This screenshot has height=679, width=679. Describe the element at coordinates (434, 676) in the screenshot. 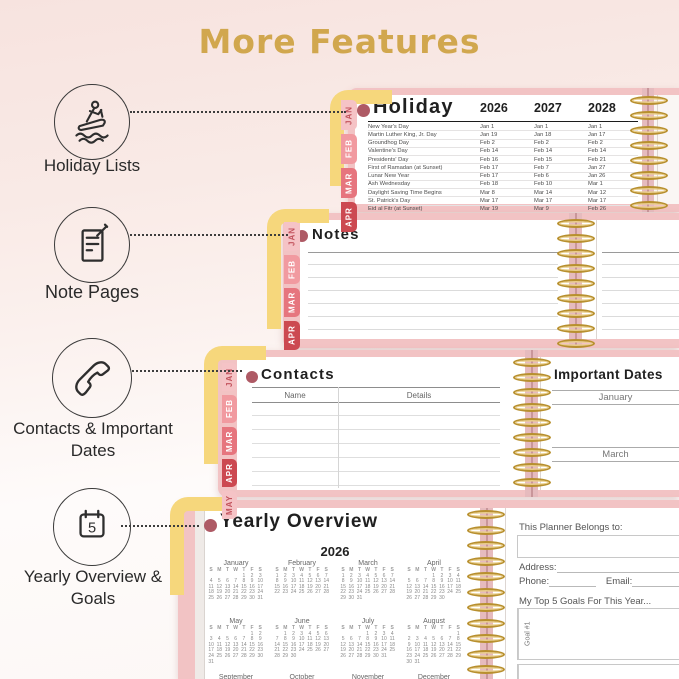

I see `month-name: December` at that location.